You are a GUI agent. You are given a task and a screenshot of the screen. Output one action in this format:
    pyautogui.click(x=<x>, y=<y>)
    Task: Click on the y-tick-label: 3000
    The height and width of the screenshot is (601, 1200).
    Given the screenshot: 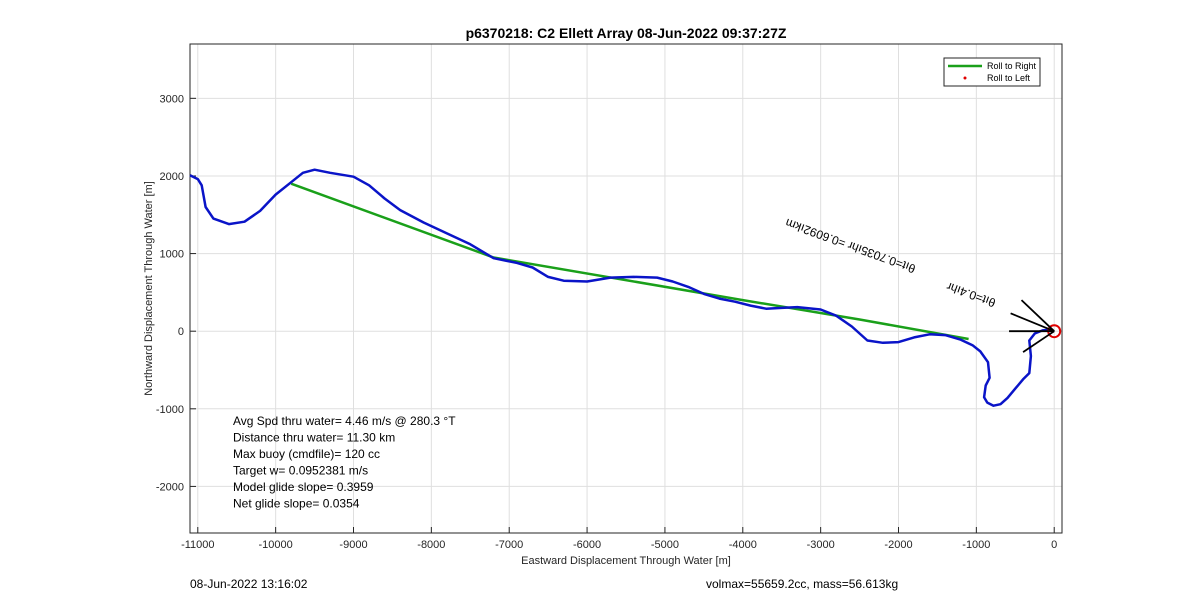 What is the action you would take?
    pyautogui.click(x=172, y=99)
    